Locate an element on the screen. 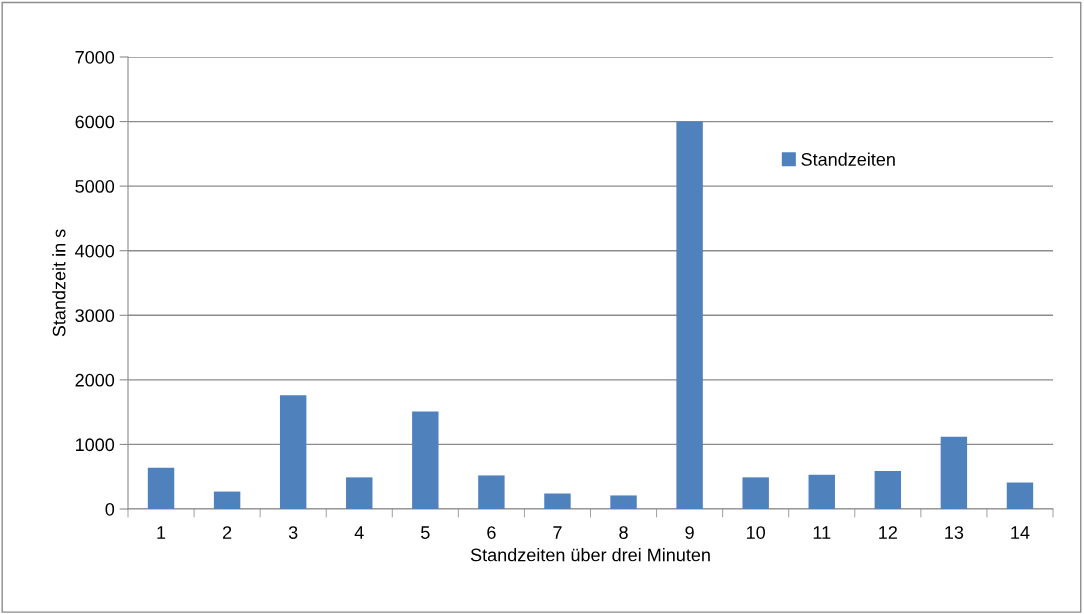 The height and width of the screenshot is (614, 1084). legend-label: Standzeiten is located at coordinates (848, 159).